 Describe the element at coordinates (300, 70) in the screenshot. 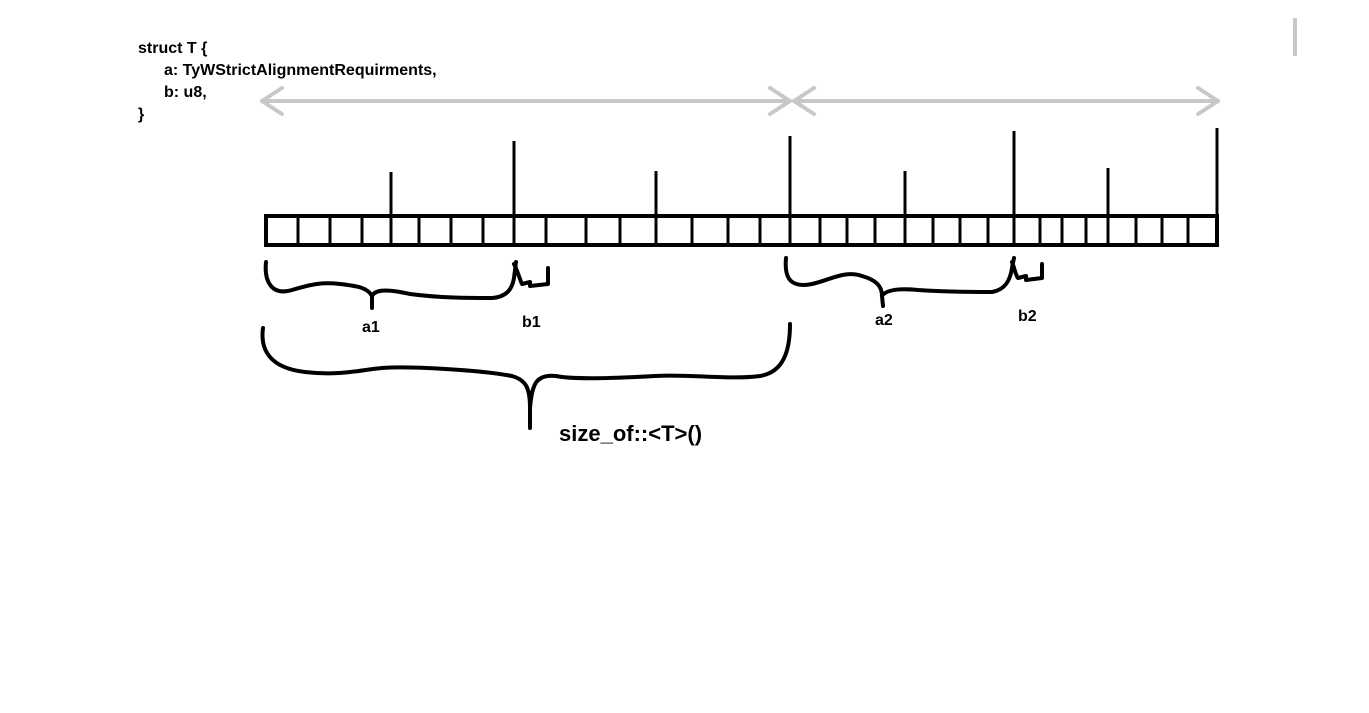

I see `code-line-field-a: a: TyWStrictAlignmentRequirments,` at that location.